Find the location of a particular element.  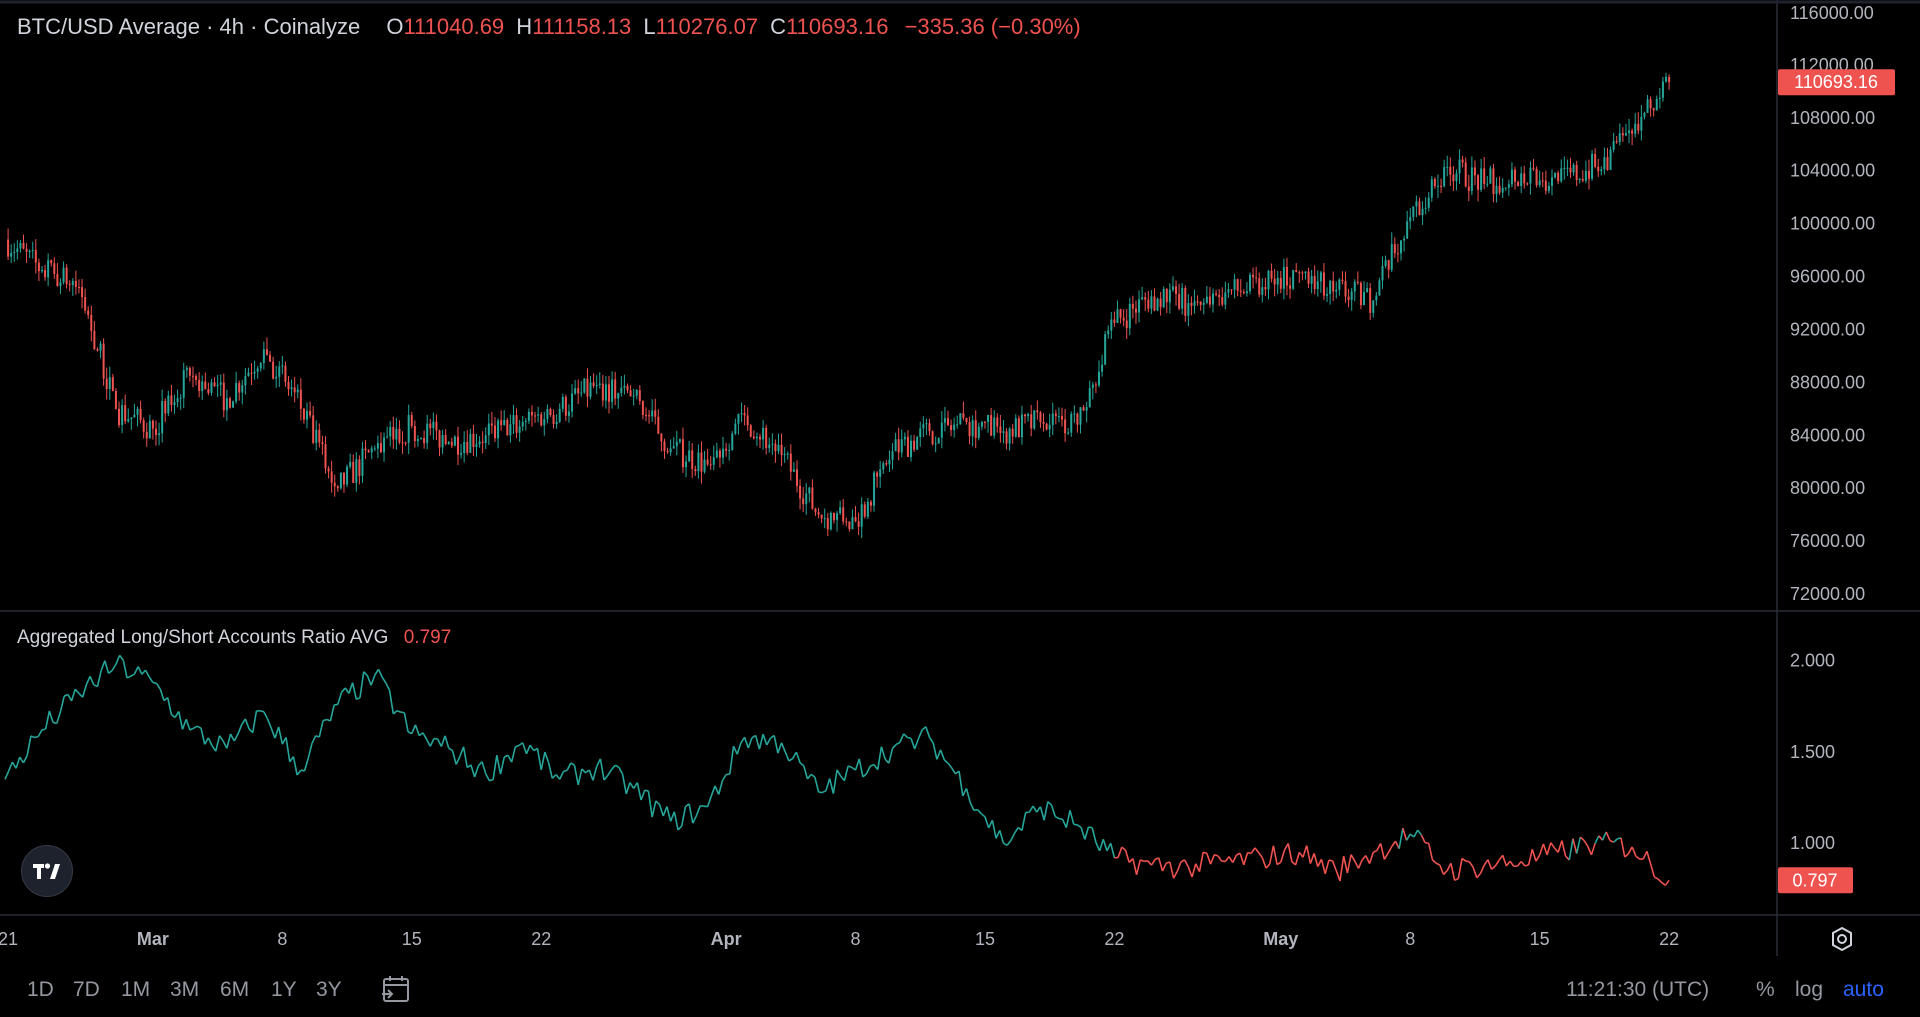

calendar-goto-icon is located at coordinates (396, 989).